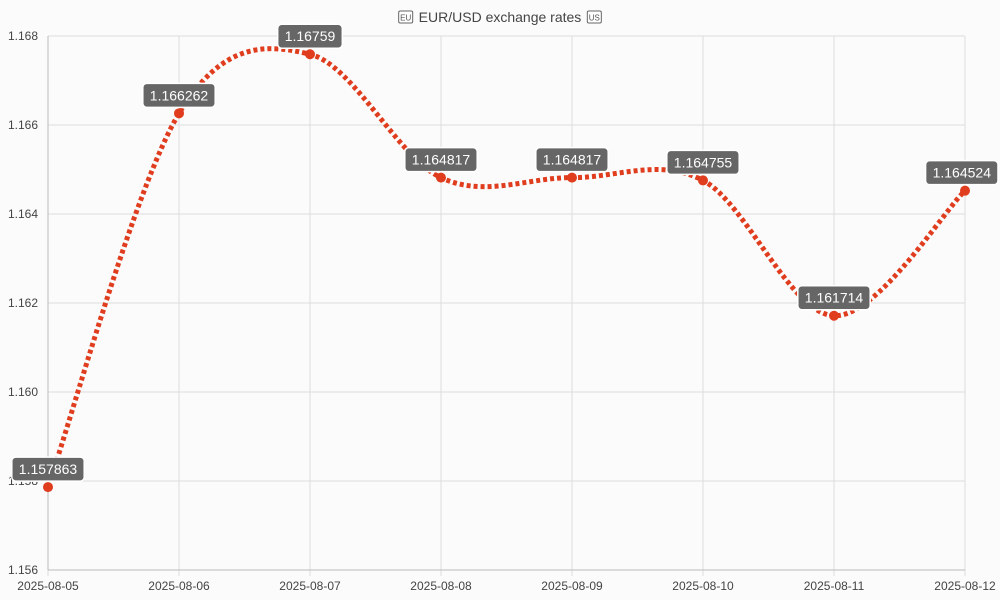 Image resolution: width=1000 pixels, height=600 pixels. What do you see at coordinates (23, 214) in the screenshot?
I see `y-tick-label: 1.164` at bounding box center [23, 214].